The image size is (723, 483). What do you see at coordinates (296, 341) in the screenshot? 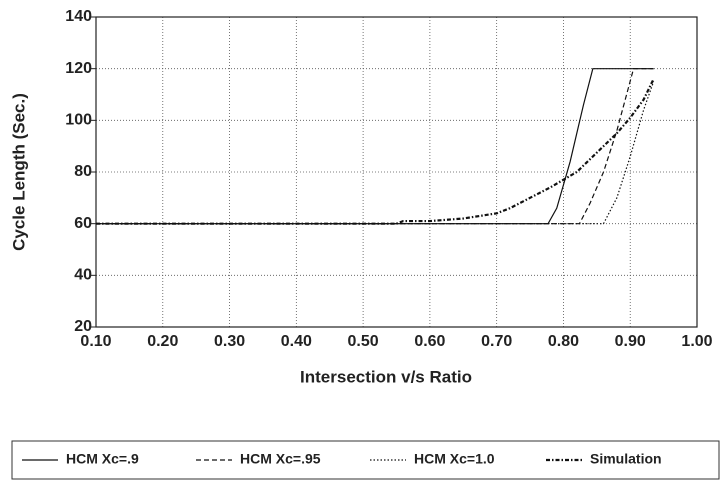
I see `x-tick-label: 0.40` at bounding box center [296, 341].